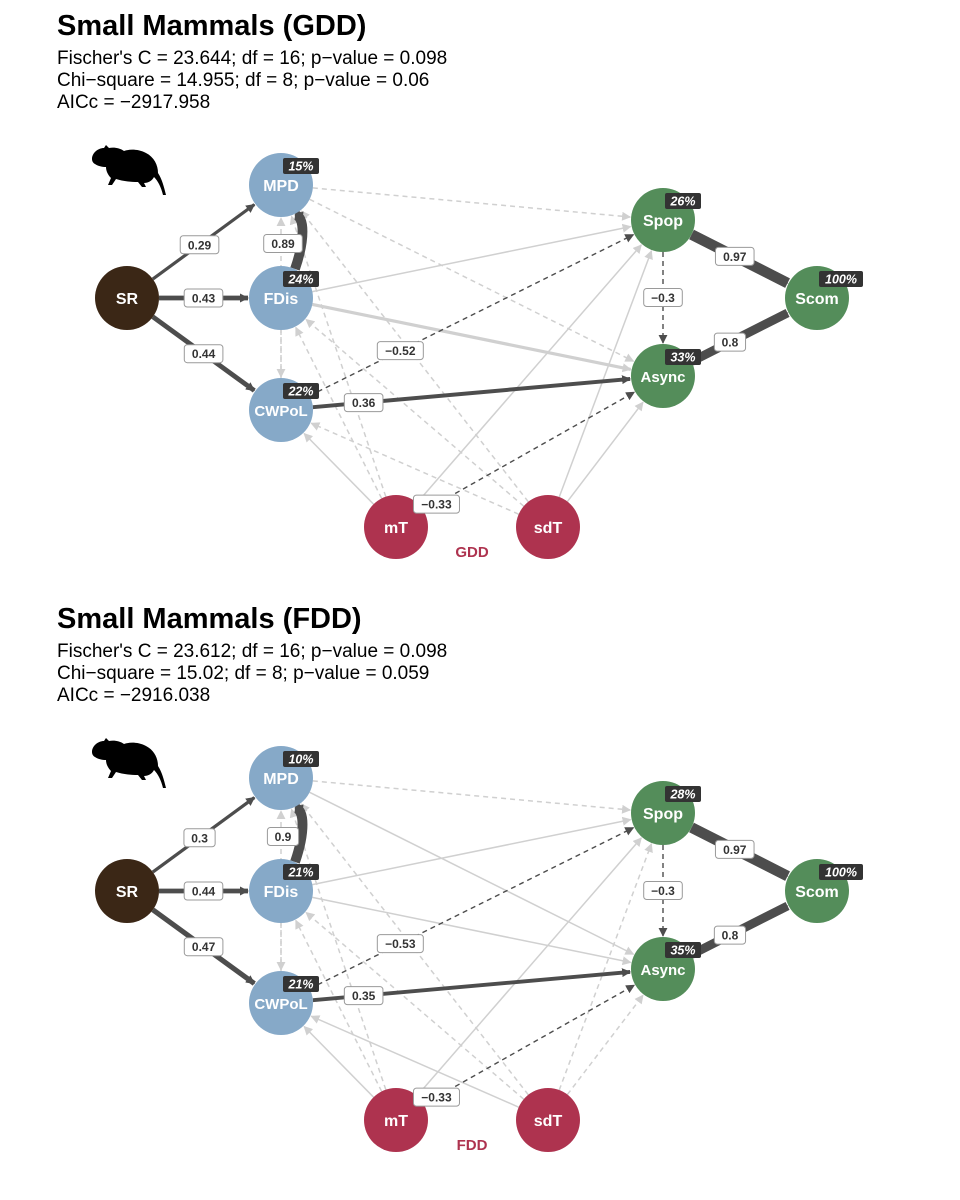 Image resolution: width=960 pixels, height=1200 pixels. What do you see at coordinates (281, 779) in the screenshot?
I see `node-label: MPD` at bounding box center [281, 779].